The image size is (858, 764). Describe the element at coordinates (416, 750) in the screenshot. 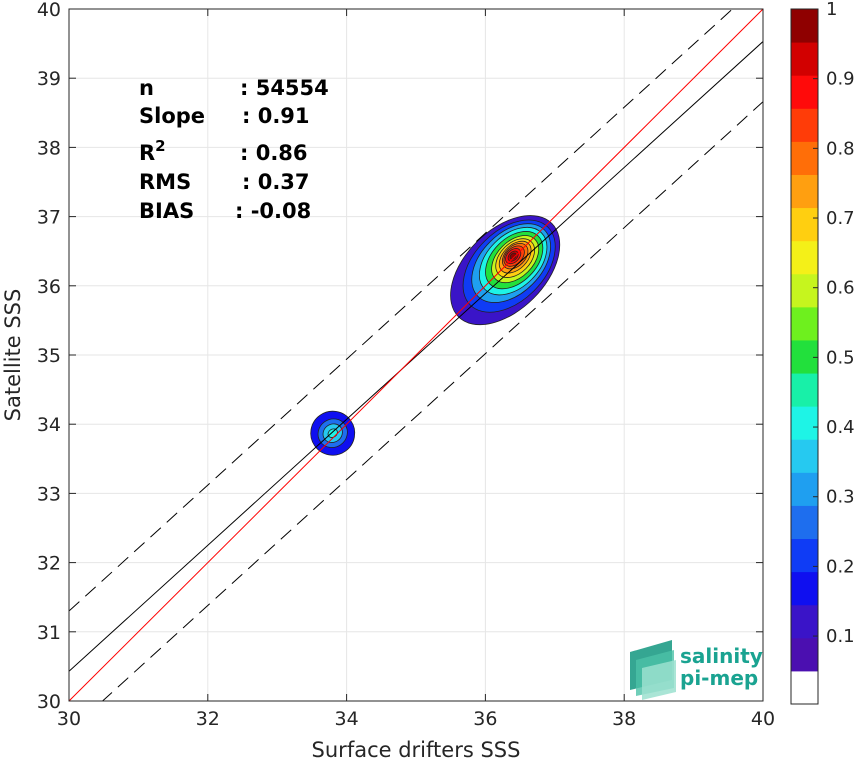

I see `x-axis-label: Surface drifters SSS` at that location.